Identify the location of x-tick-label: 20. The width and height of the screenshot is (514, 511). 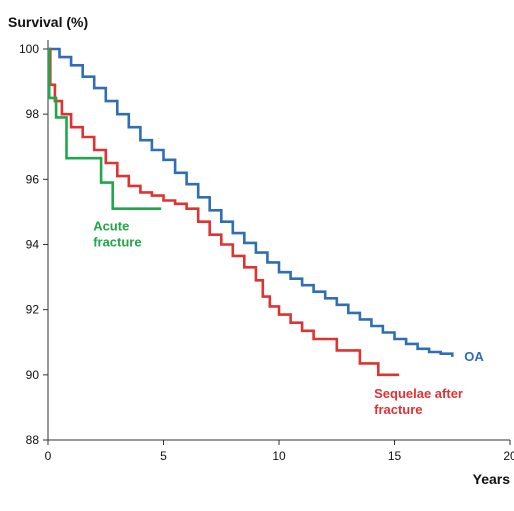
(508, 456).